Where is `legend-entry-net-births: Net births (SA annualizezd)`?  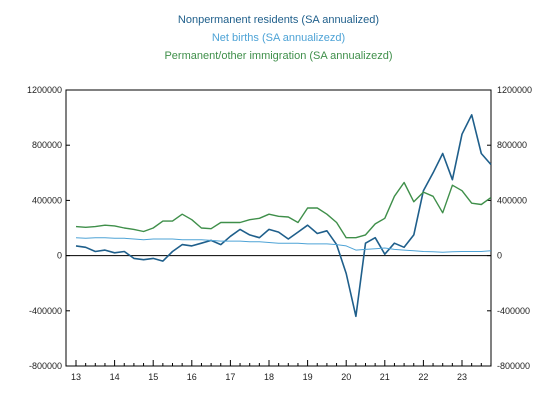 legend-entry-net-births: Net births (SA annualizezd) is located at coordinates (278, 38).